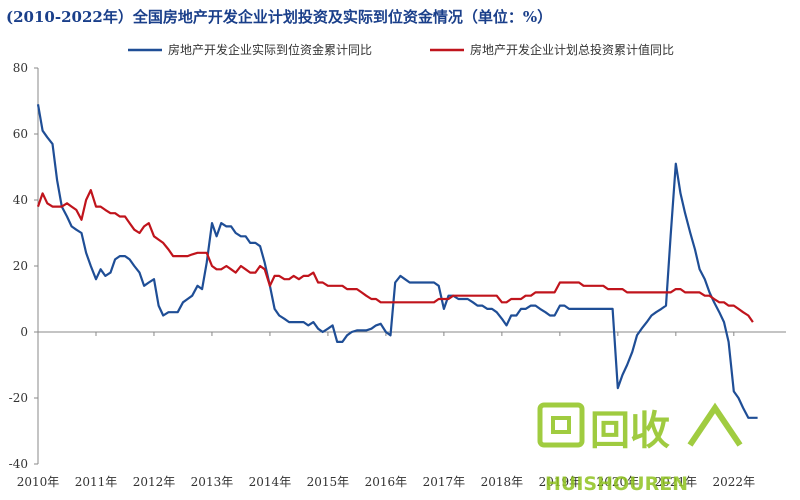 This screenshot has width=800, height=500. What do you see at coordinates (502, 482) in the screenshot?
I see `x-tick-label: 2018年` at bounding box center [502, 482].